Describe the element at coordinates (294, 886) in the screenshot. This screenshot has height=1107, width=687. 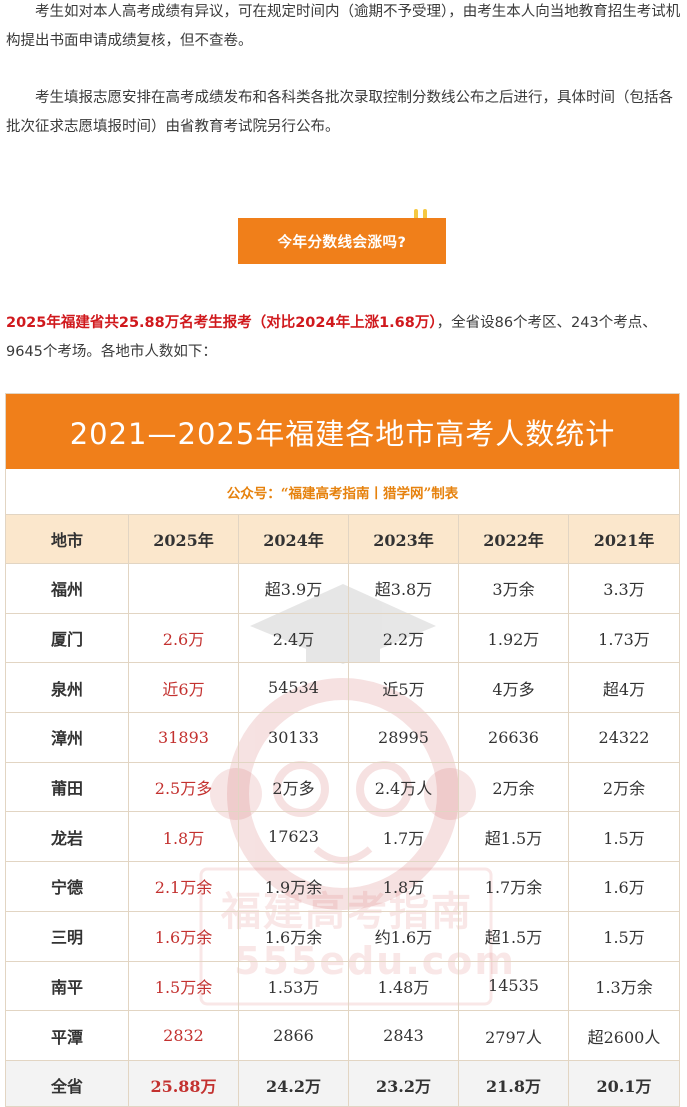
I see `count-cell-2024年: 1.9万余` at that location.